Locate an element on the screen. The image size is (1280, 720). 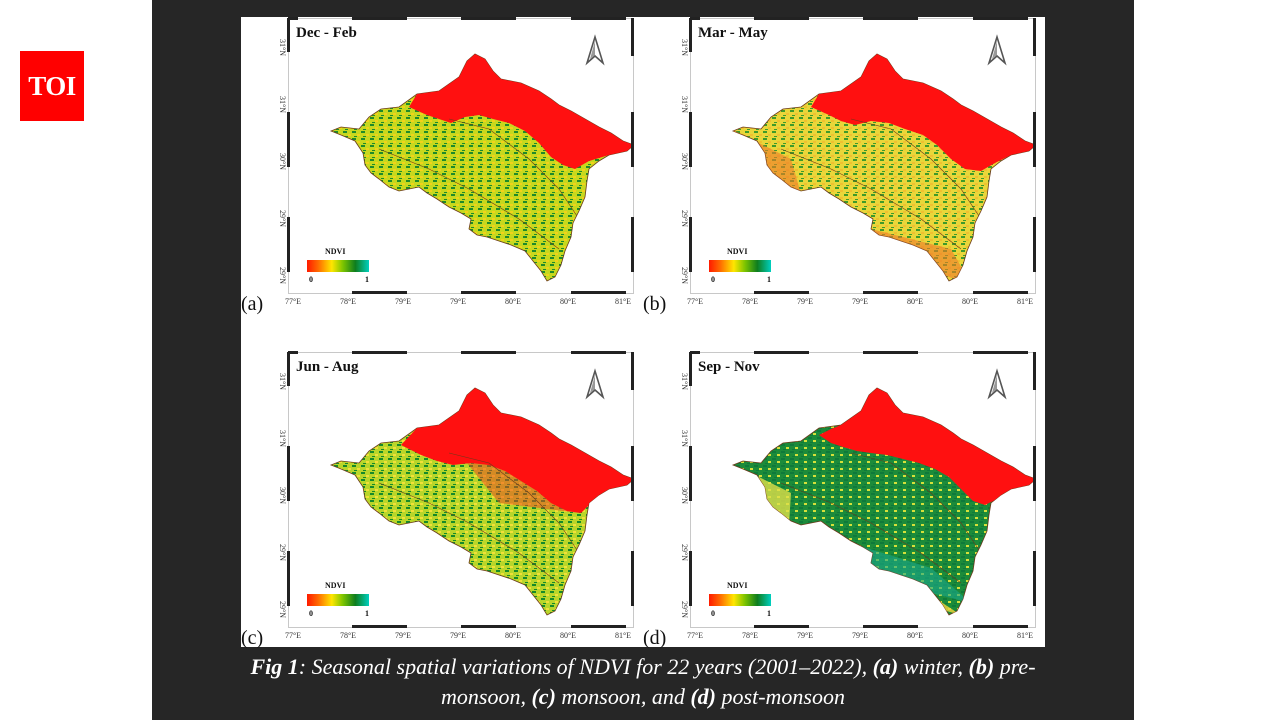
map-frame: Dec - Feb is located at coordinates (461, 156).